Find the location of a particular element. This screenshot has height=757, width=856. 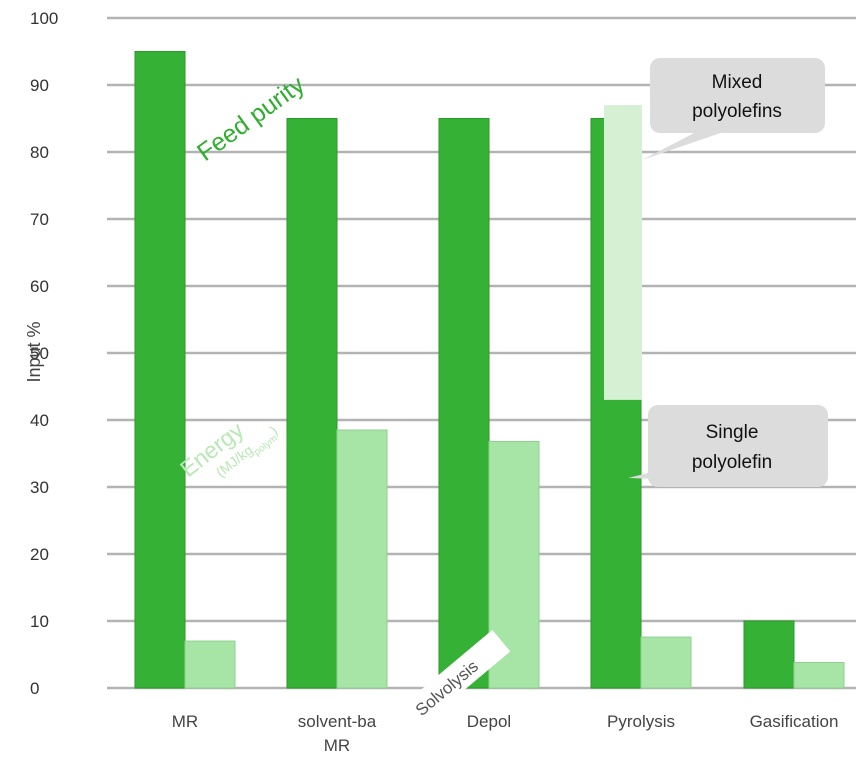

x-tick-label: solvent-ba is located at coordinates (337, 721).